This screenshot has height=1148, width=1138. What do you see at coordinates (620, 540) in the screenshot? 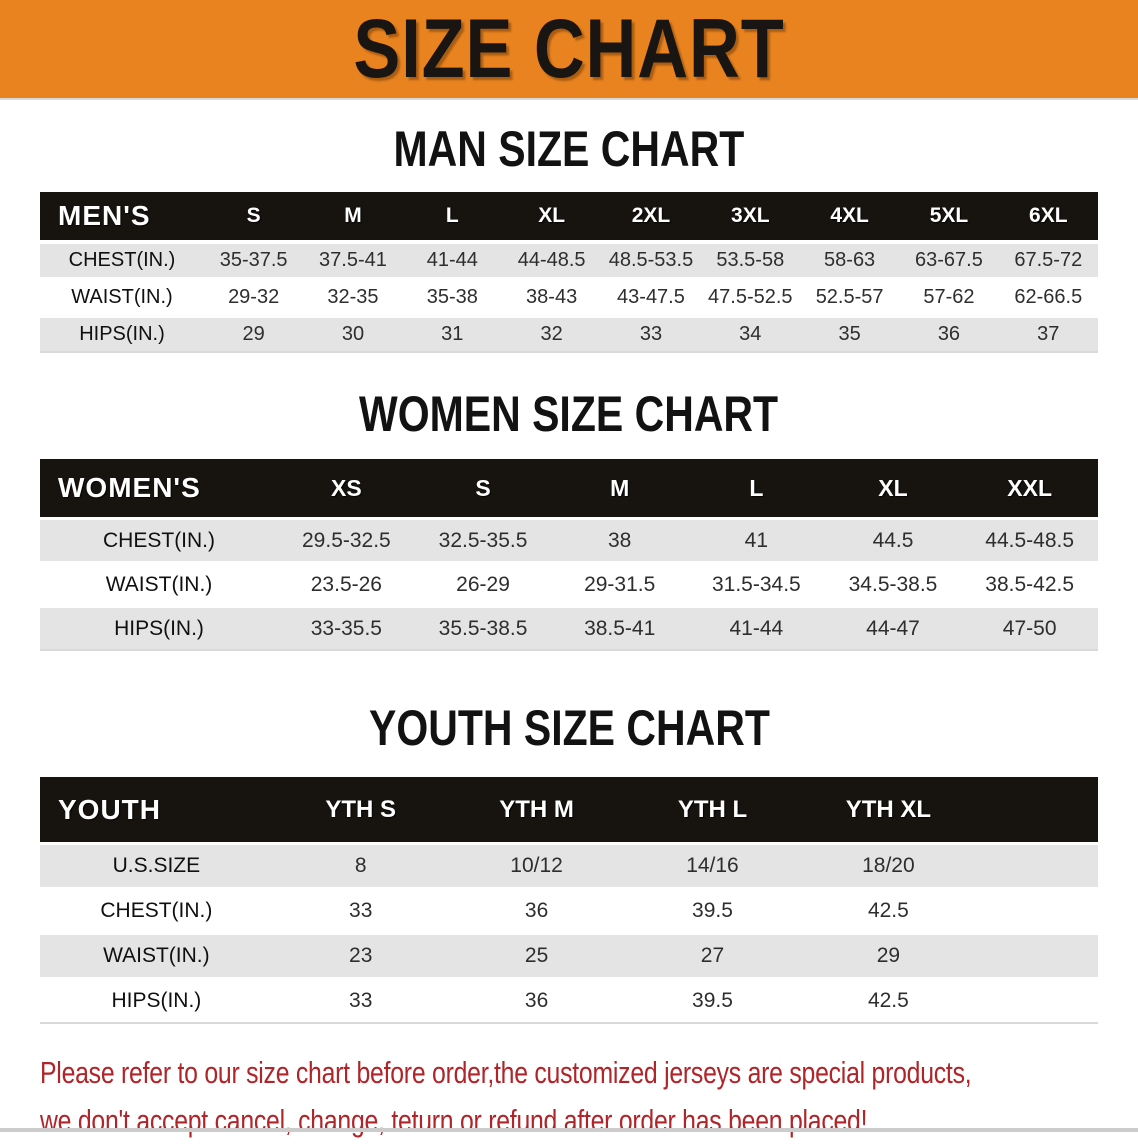
I see `size-value-cell: 38` at bounding box center [620, 540].